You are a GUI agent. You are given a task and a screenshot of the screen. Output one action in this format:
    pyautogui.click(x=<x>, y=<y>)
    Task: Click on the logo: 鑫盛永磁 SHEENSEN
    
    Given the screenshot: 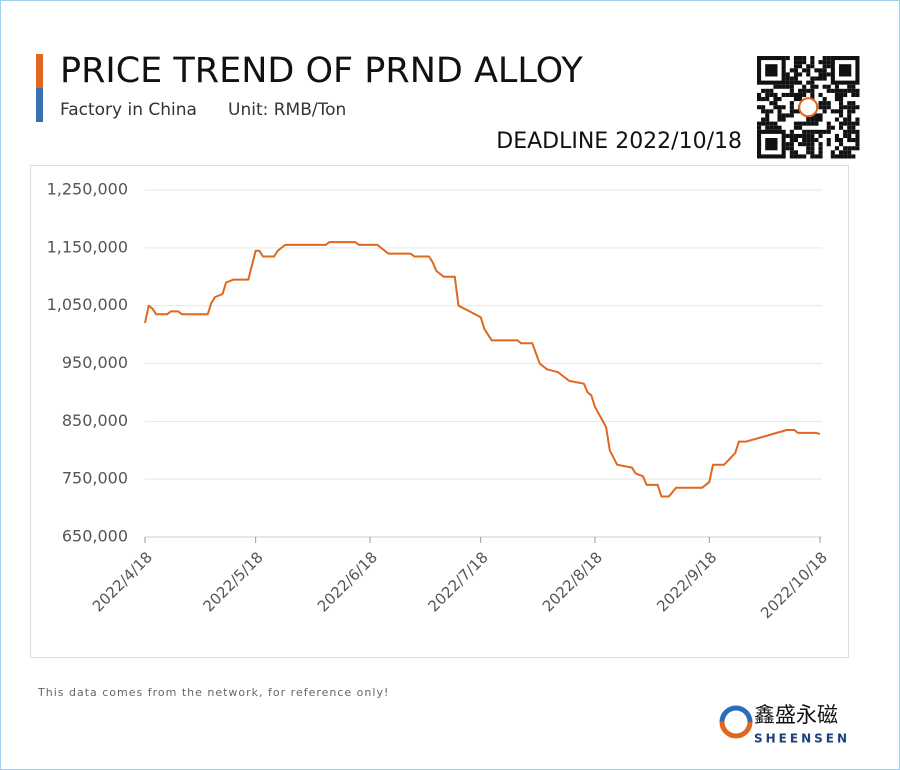 What is the action you would take?
    pyautogui.click(x=783, y=724)
    